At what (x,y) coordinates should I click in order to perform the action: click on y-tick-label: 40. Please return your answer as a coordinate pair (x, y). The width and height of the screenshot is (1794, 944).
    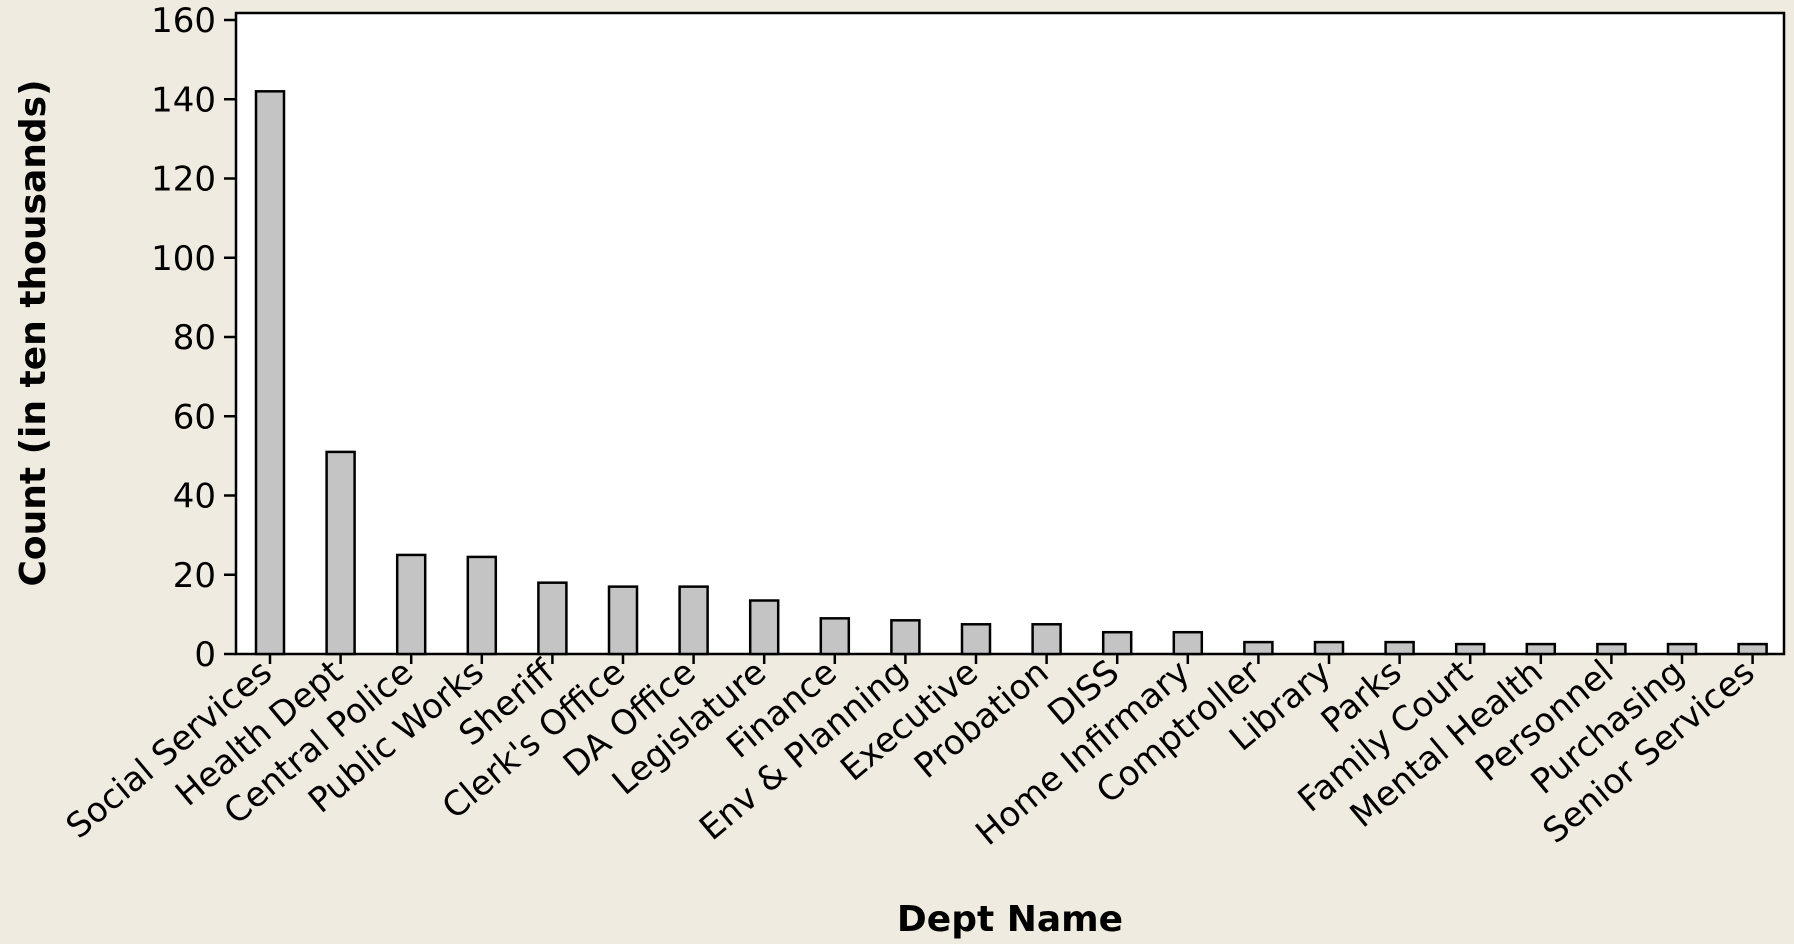
    Looking at the image, I should click on (194, 497).